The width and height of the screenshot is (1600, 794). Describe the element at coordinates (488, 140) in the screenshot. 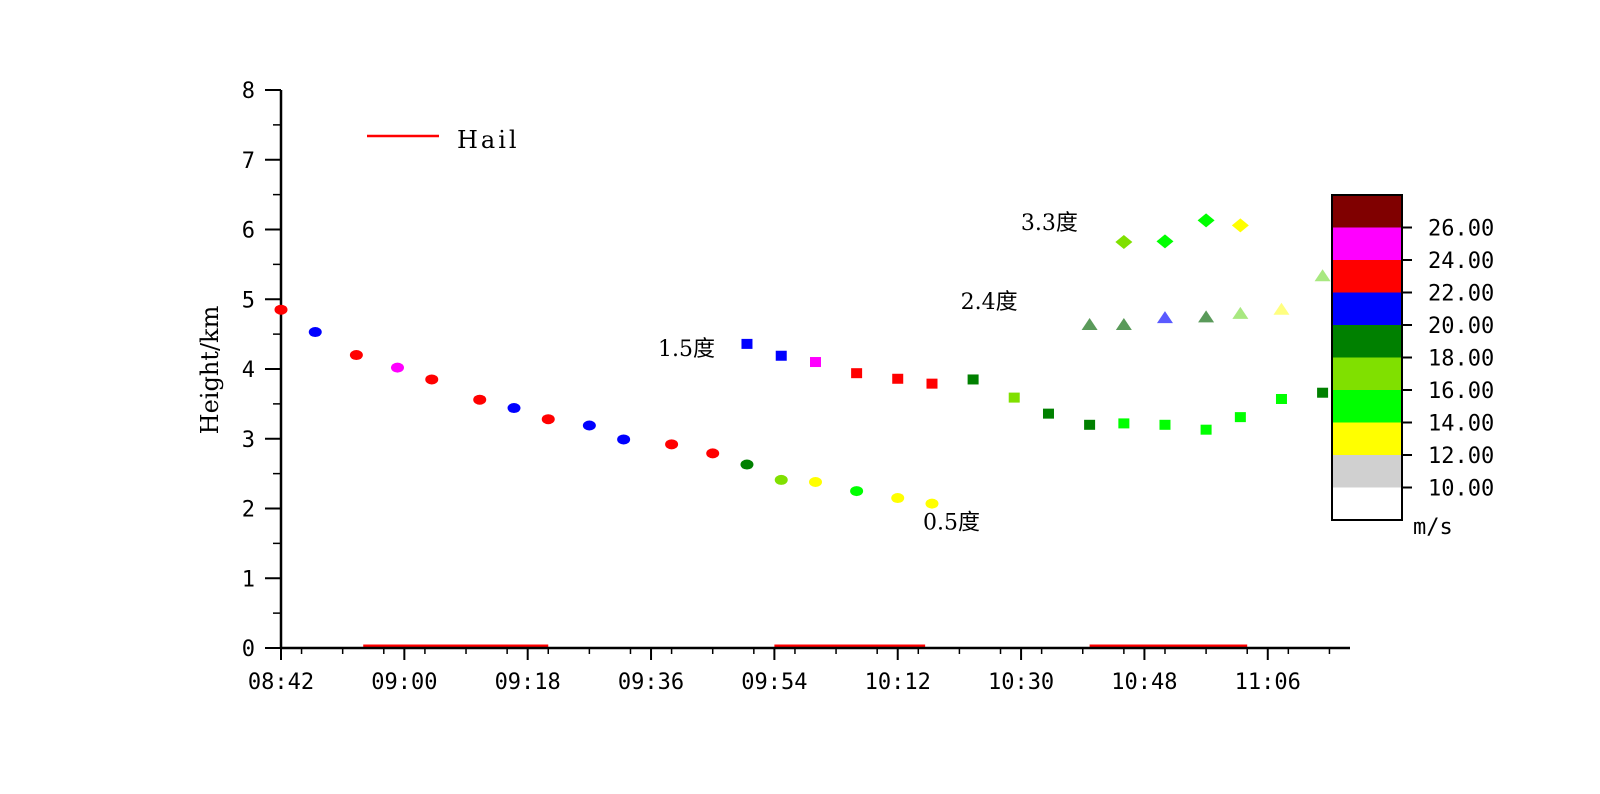

I see `legend-hail-label: Hail` at that location.